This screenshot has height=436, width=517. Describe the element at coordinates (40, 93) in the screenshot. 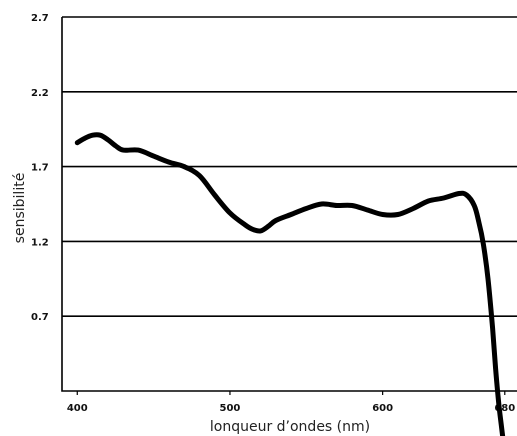

I see `y-tick-label: 2.2` at that location.